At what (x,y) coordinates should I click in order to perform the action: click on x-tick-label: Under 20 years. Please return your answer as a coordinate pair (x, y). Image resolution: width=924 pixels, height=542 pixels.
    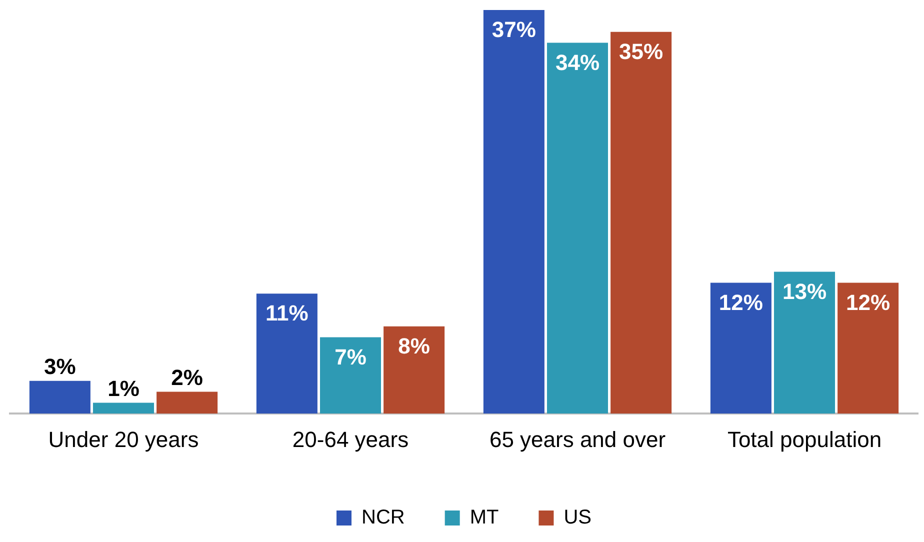
    Looking at the image, I should click on (123, 439).